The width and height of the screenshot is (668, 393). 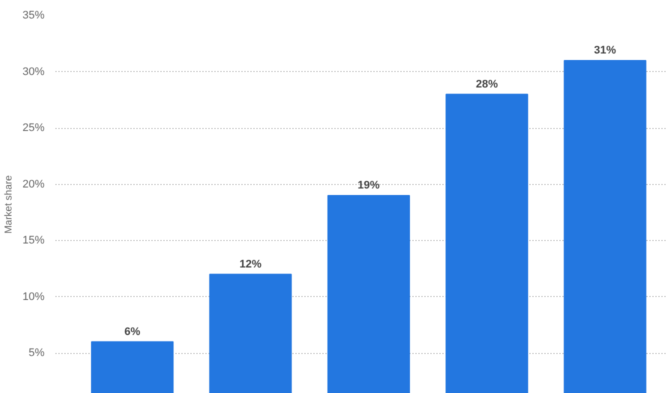 What do you see at coordinates (369, 186) in the screenshot?
I see `data-label: 19%` at bounding box center [369, 186].